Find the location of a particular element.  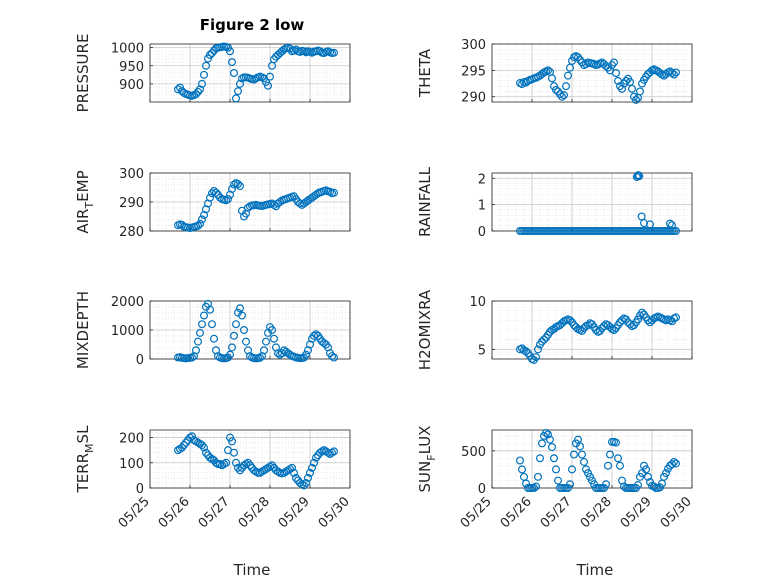

subplot-h2omixra: 5 10 H2OMIXRA is located at coordinates (554, 329).